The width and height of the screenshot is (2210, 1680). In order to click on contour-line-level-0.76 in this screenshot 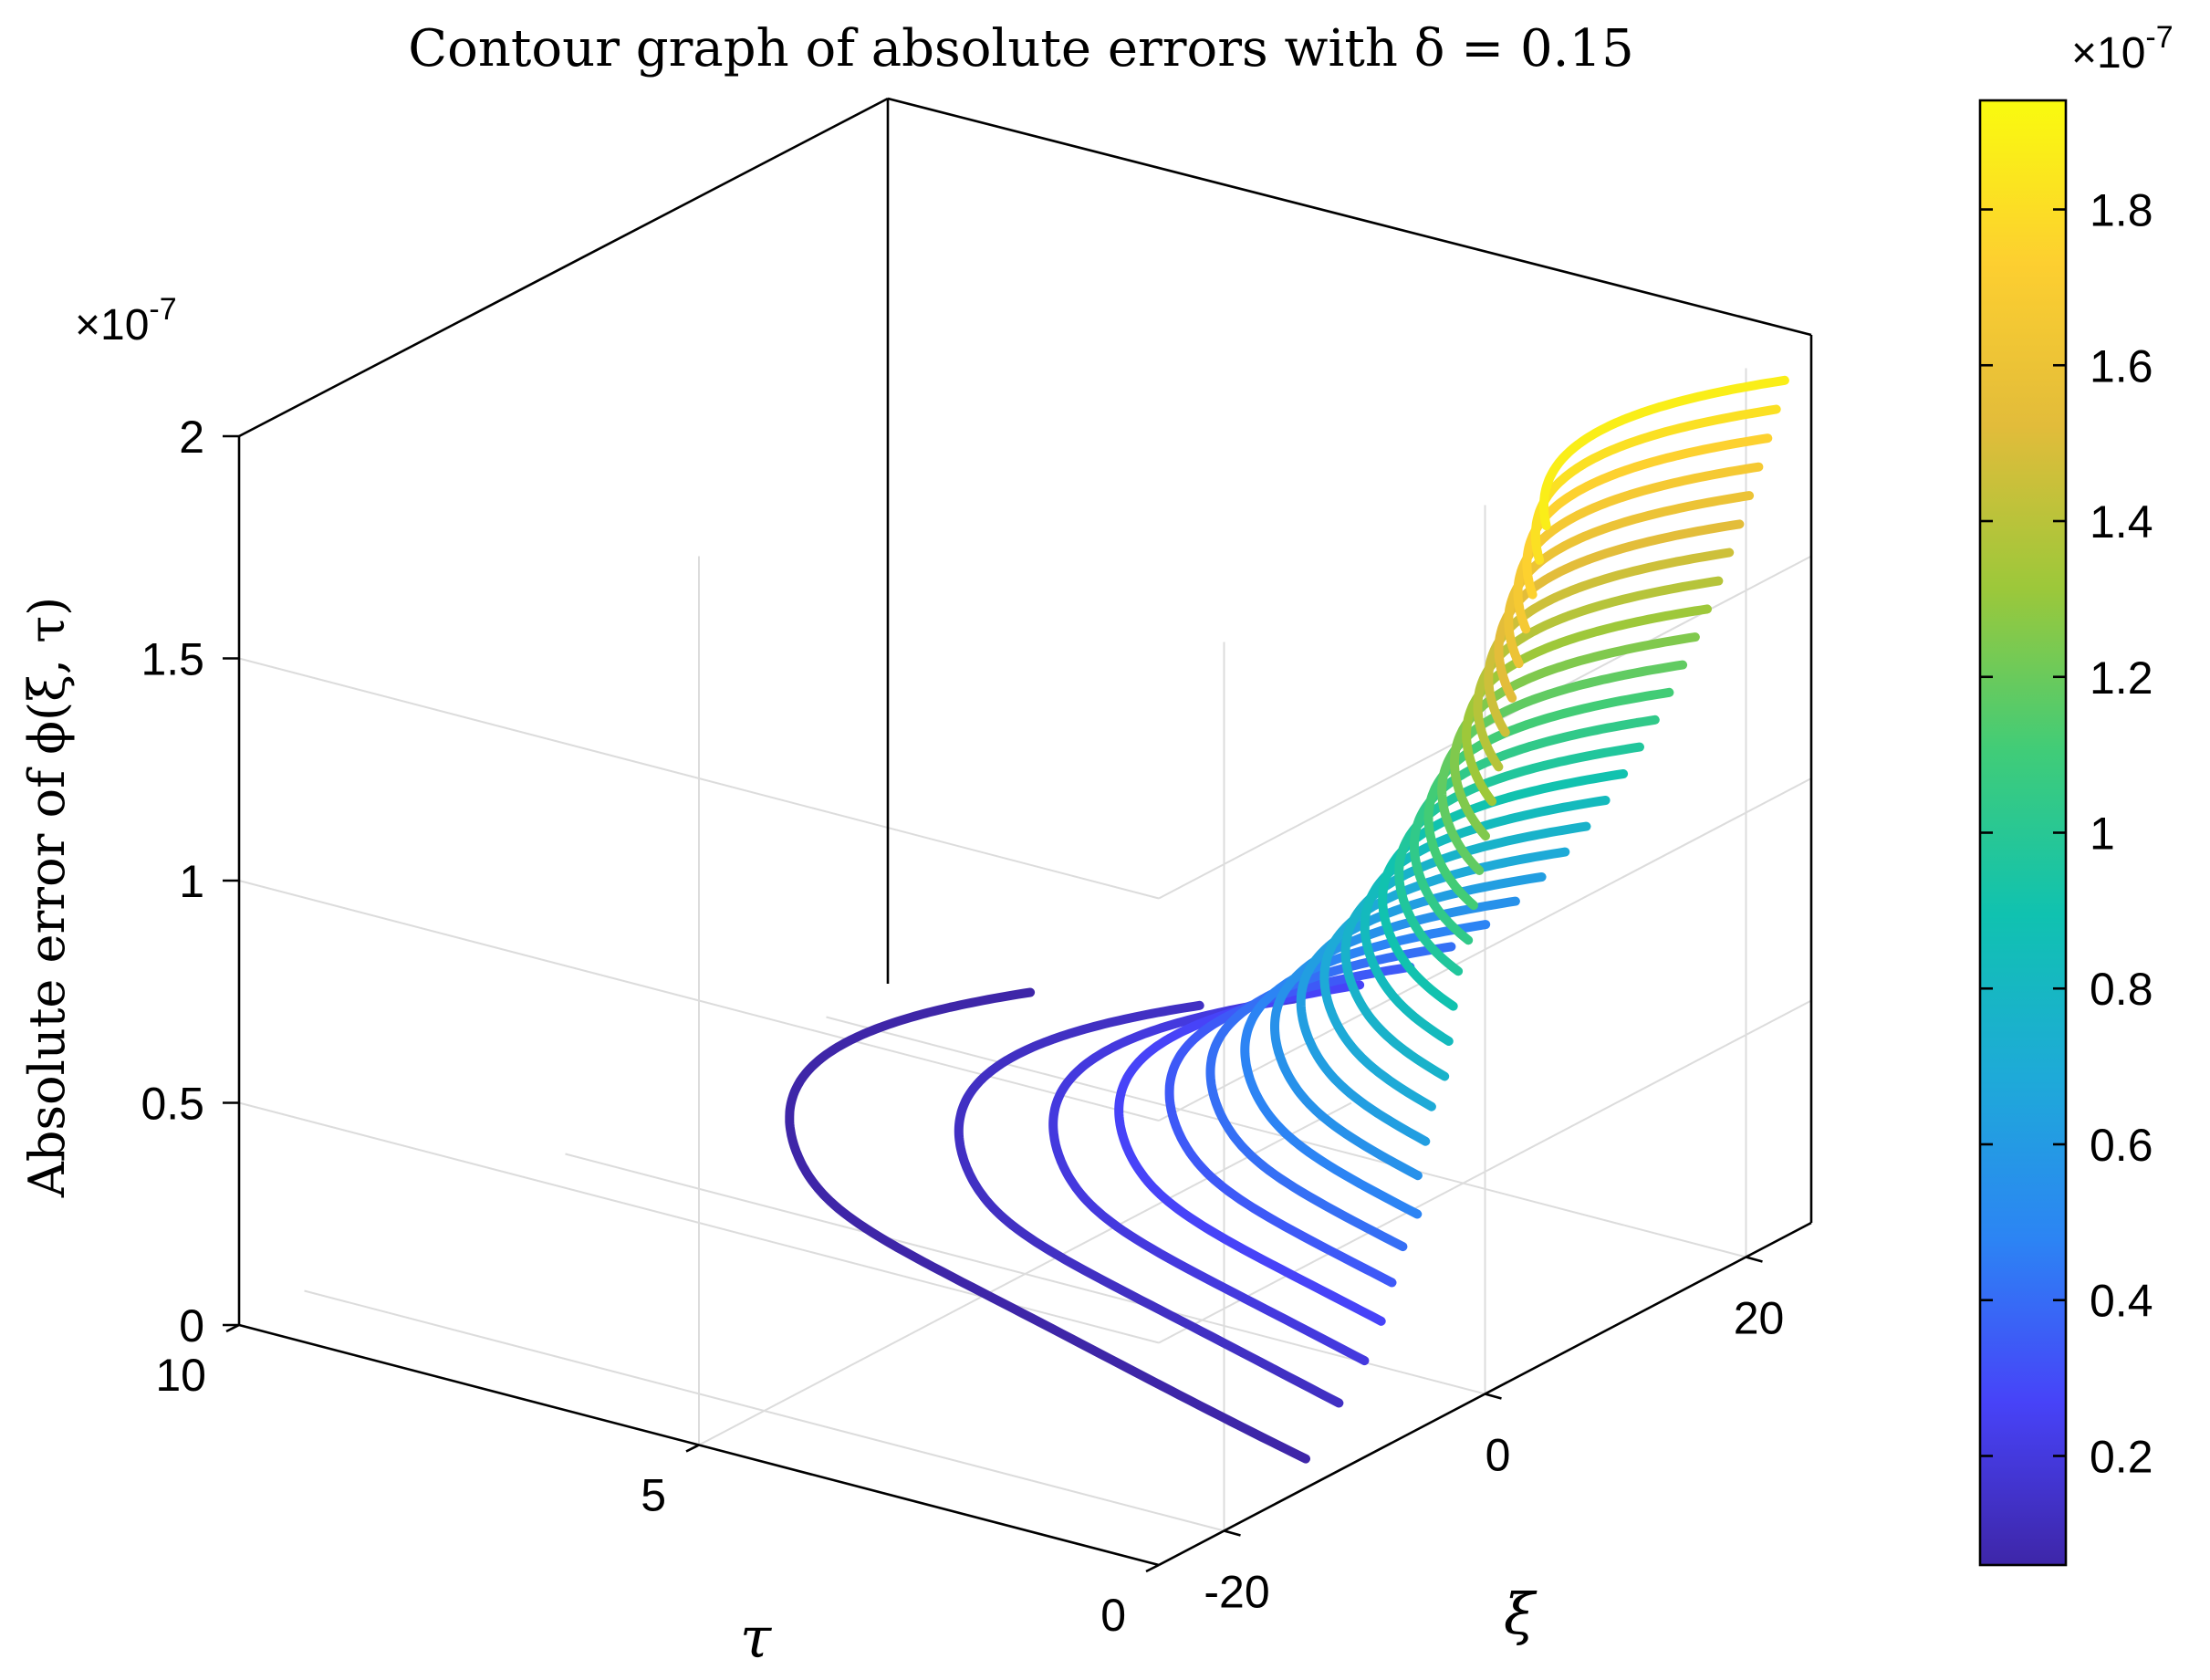, I will do `click(1465, 951)`.